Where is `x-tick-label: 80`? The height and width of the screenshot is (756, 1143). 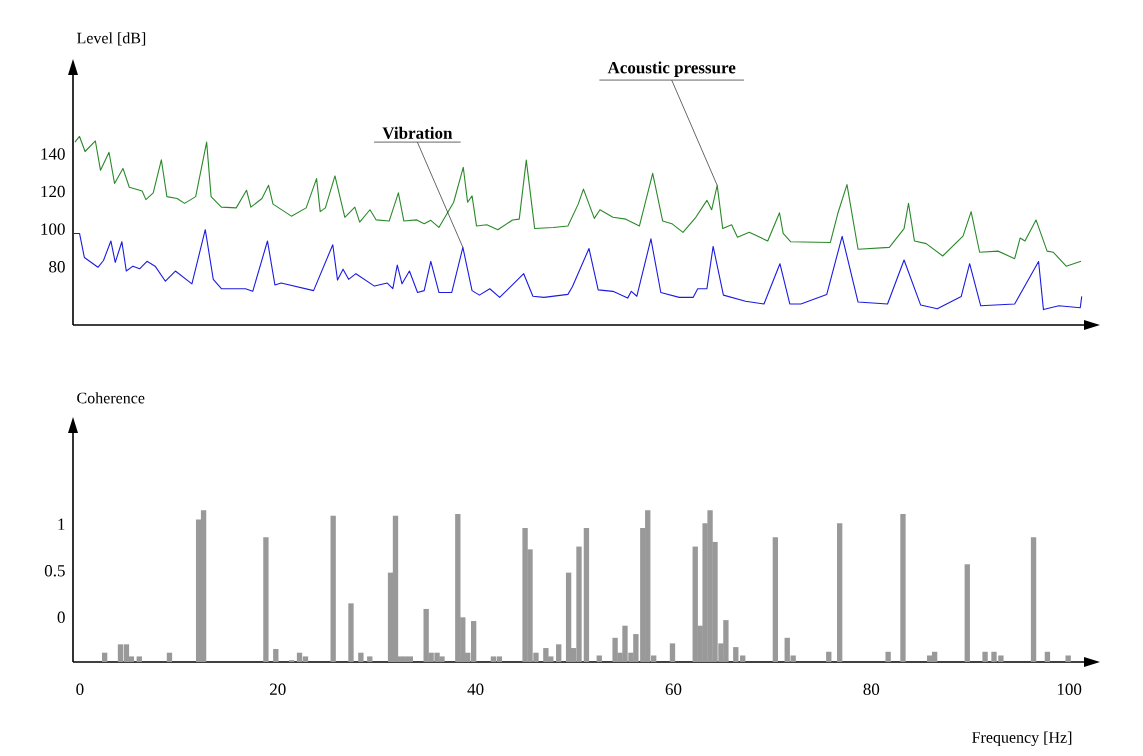
x-tick-label: 80 is located at coordinates (871, 689).